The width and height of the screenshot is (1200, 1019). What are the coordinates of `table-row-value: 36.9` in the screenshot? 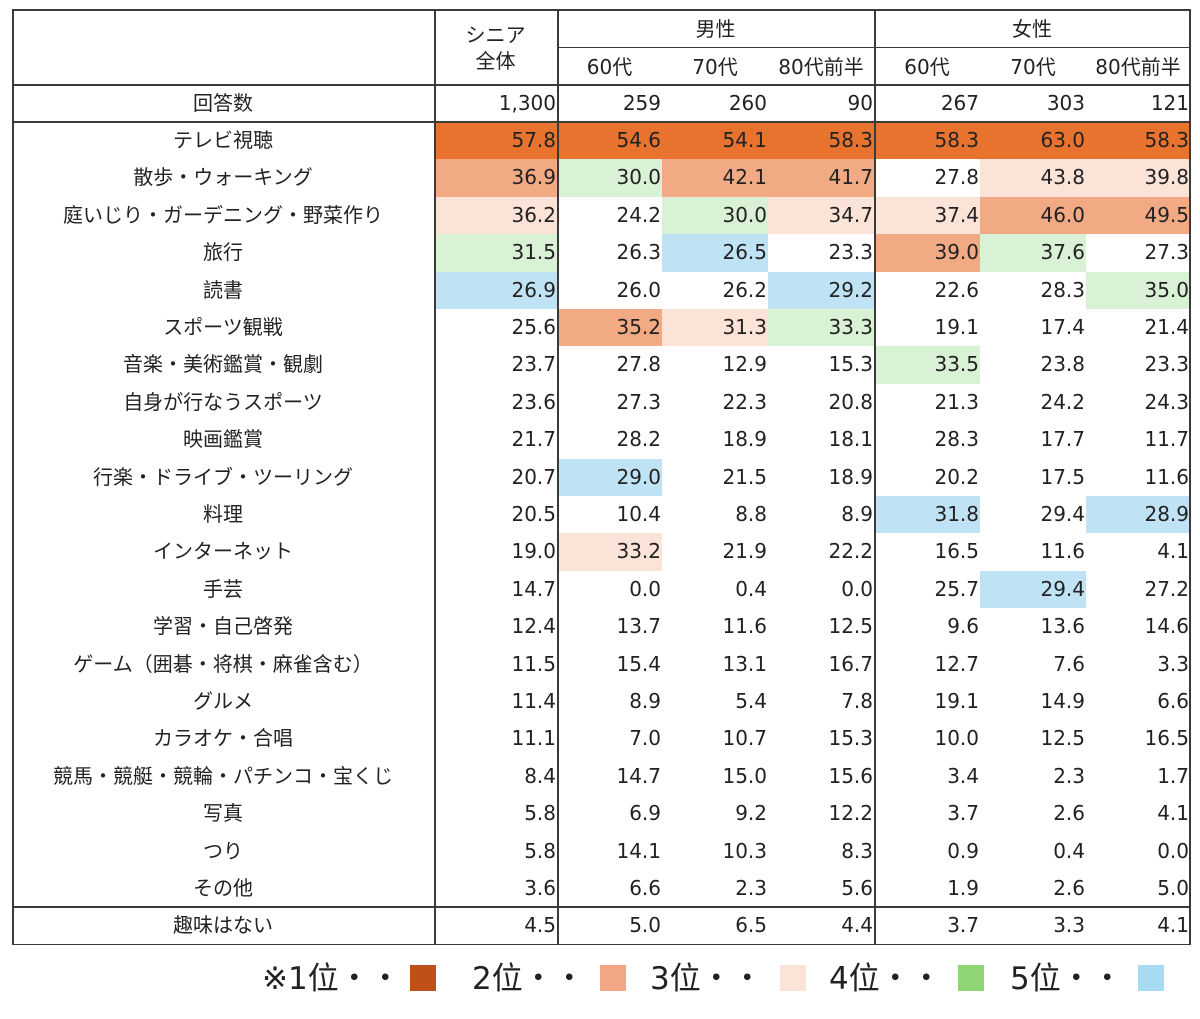 It's located at (495, 178).